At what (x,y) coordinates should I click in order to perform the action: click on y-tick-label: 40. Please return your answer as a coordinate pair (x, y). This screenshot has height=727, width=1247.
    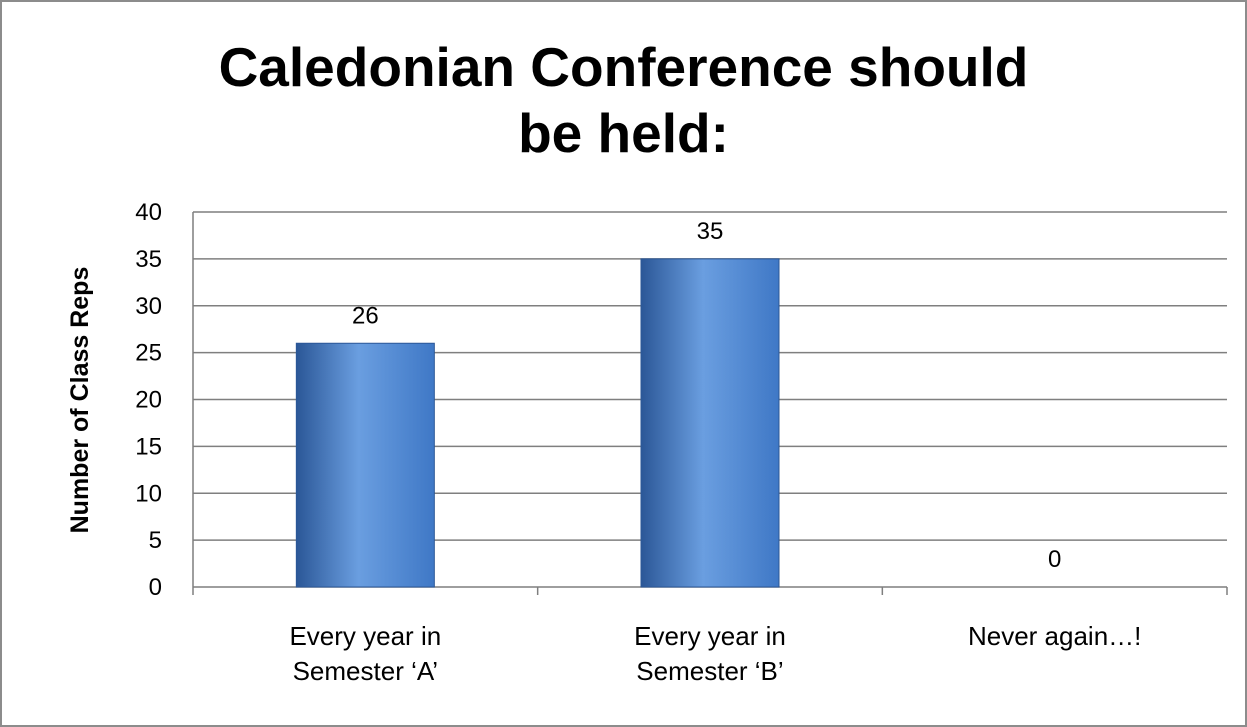
    Looking at the image, I should click on (148, 212).